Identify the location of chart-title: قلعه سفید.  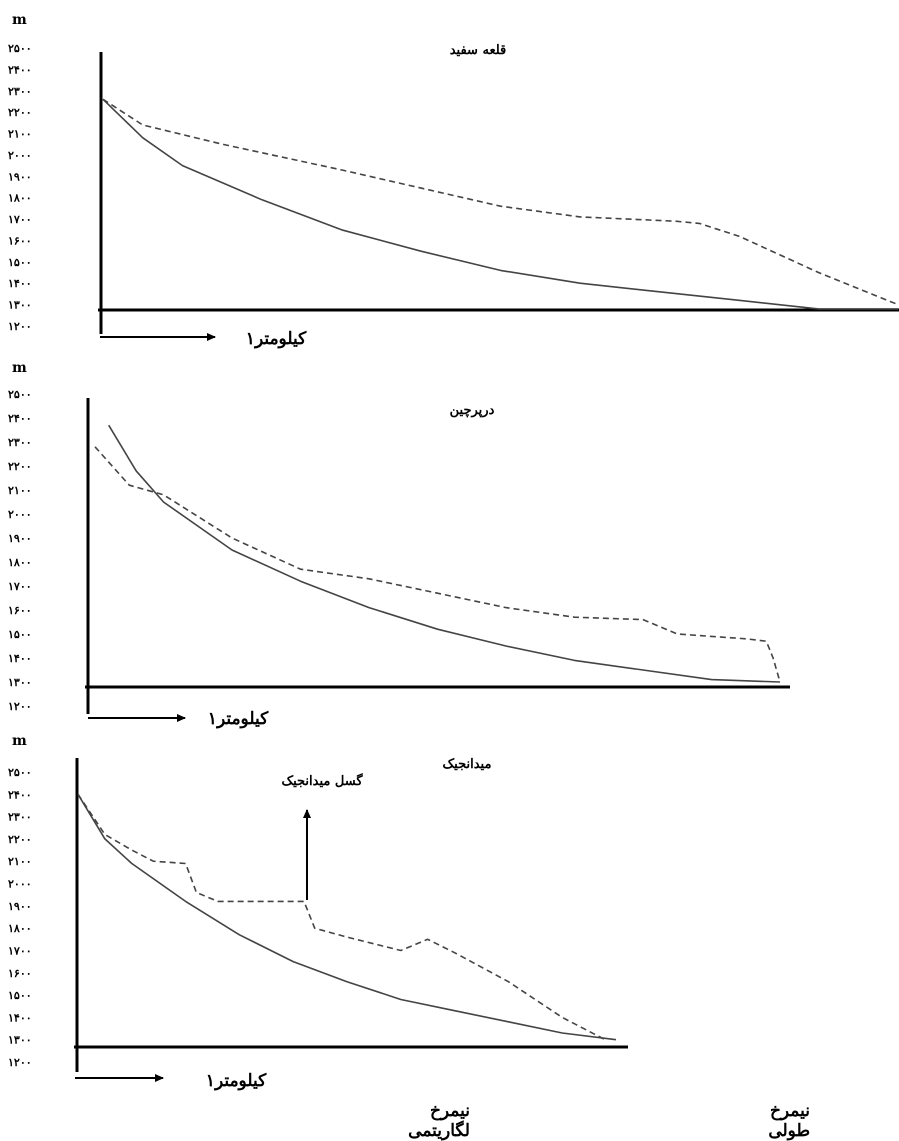
(478, 50).